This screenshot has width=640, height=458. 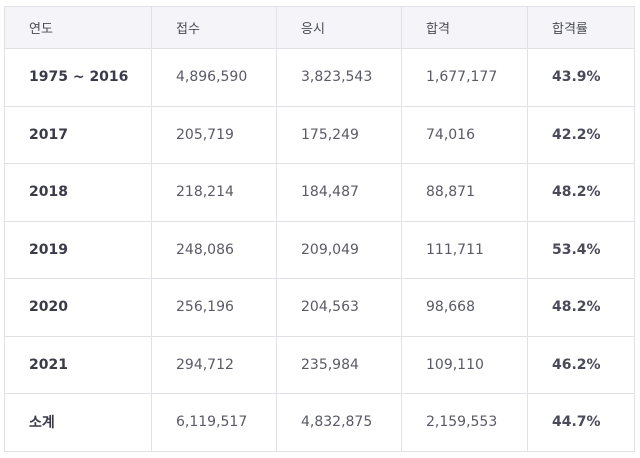 What do you see at coordinates (464, 134) in the screenshot?
I see `cell-passed: 74,016` at bounding box center [464, 134].